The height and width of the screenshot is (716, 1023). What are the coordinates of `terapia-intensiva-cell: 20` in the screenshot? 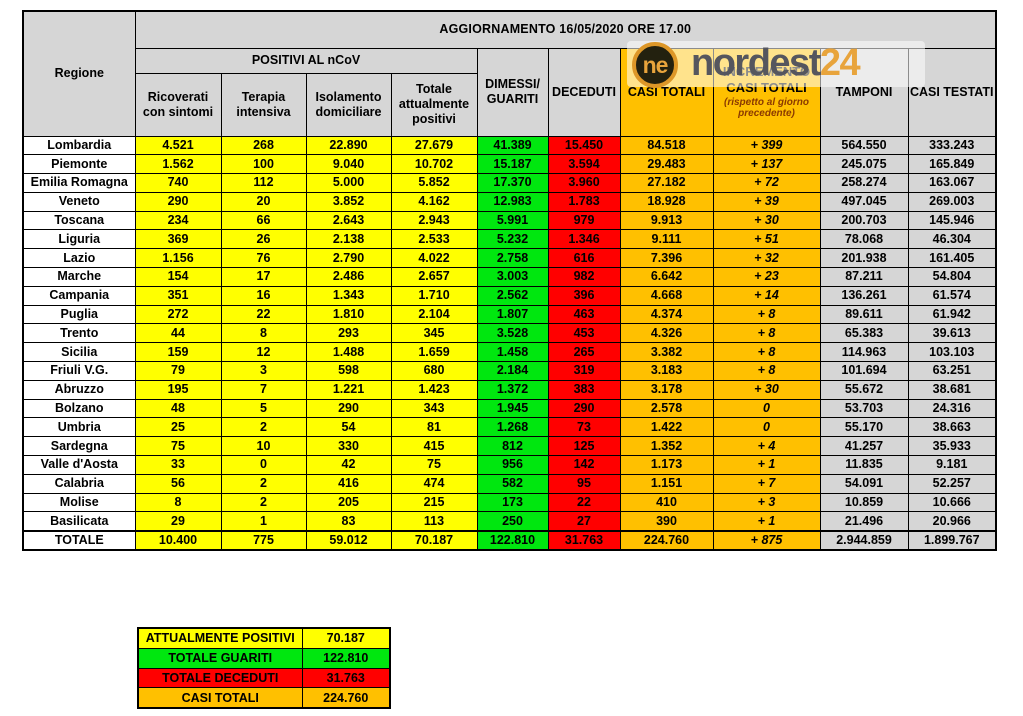 It's located at (263, 201).